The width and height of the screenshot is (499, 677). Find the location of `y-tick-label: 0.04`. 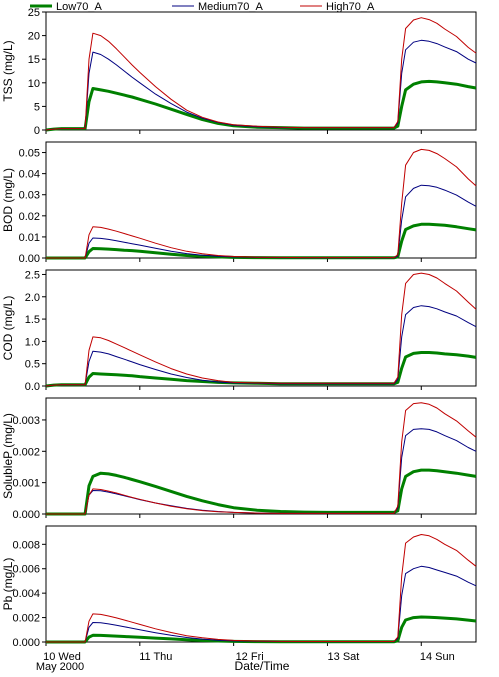

y-tick-label: 0.04 is located at coordinates (29, 175).